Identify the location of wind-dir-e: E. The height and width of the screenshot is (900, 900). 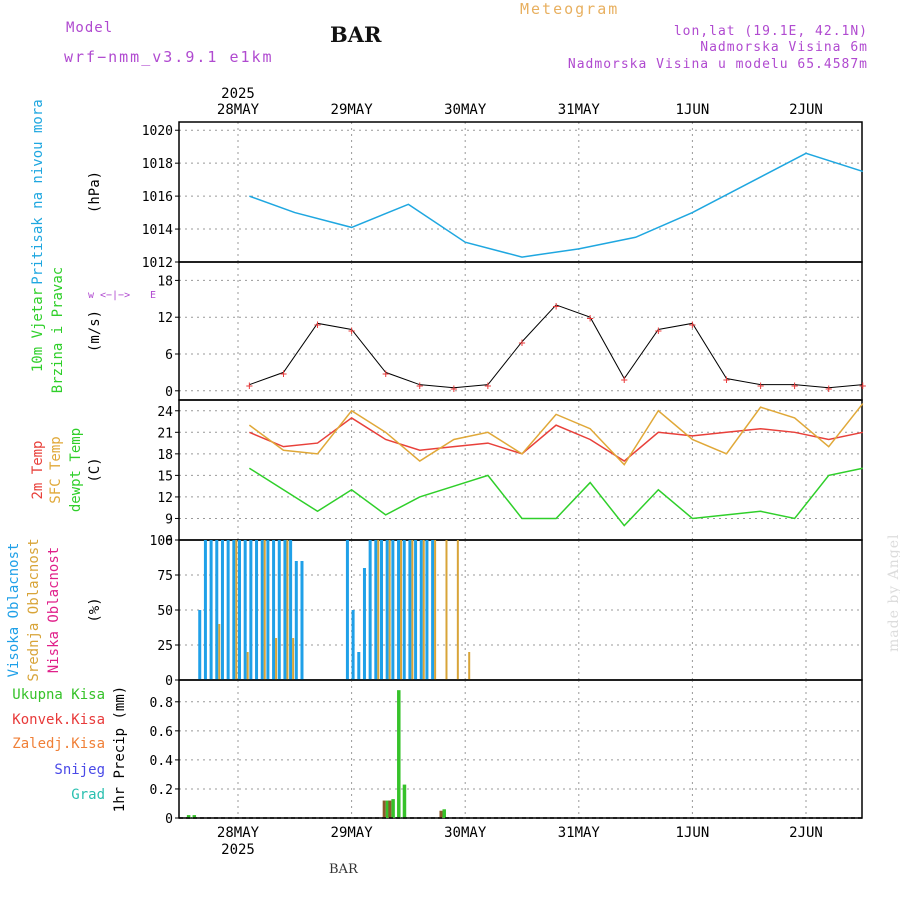
(153, 295).